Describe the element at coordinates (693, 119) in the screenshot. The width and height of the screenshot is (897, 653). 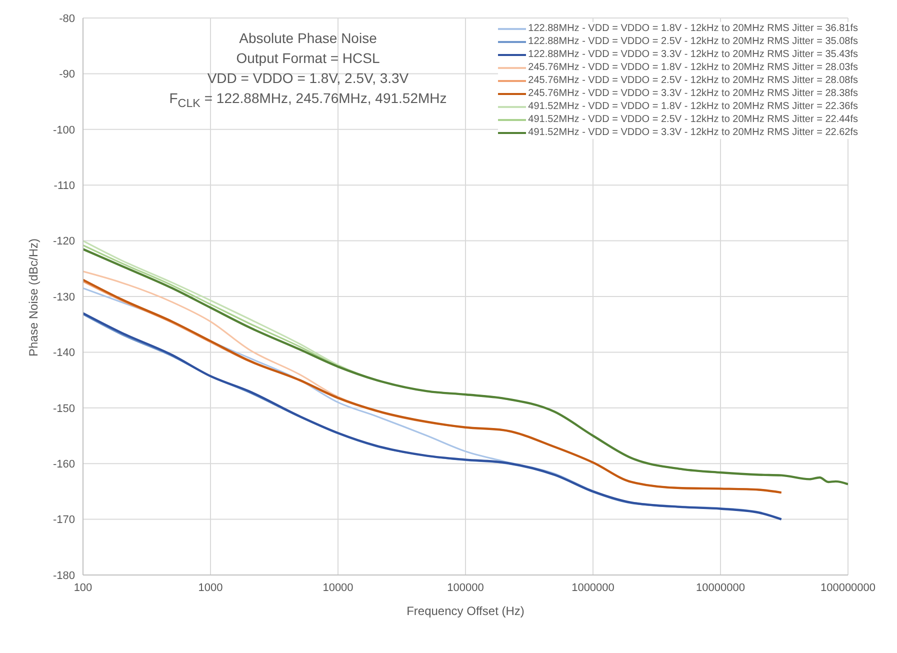
I see `legend-label: 491.52MHz - VDD = VDDO = 2.5V - 12kHz to 20MHz RMS Jitter = 22.44fs` at that location.